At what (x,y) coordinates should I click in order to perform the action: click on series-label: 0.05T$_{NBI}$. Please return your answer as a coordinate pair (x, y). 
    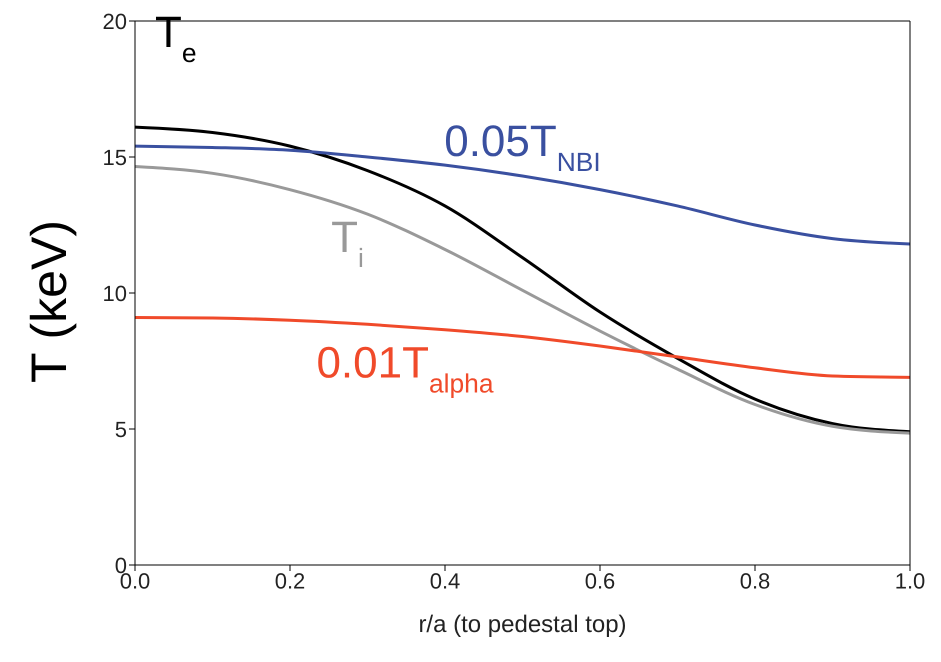
    Looking at the image, I should click on (522, 147).